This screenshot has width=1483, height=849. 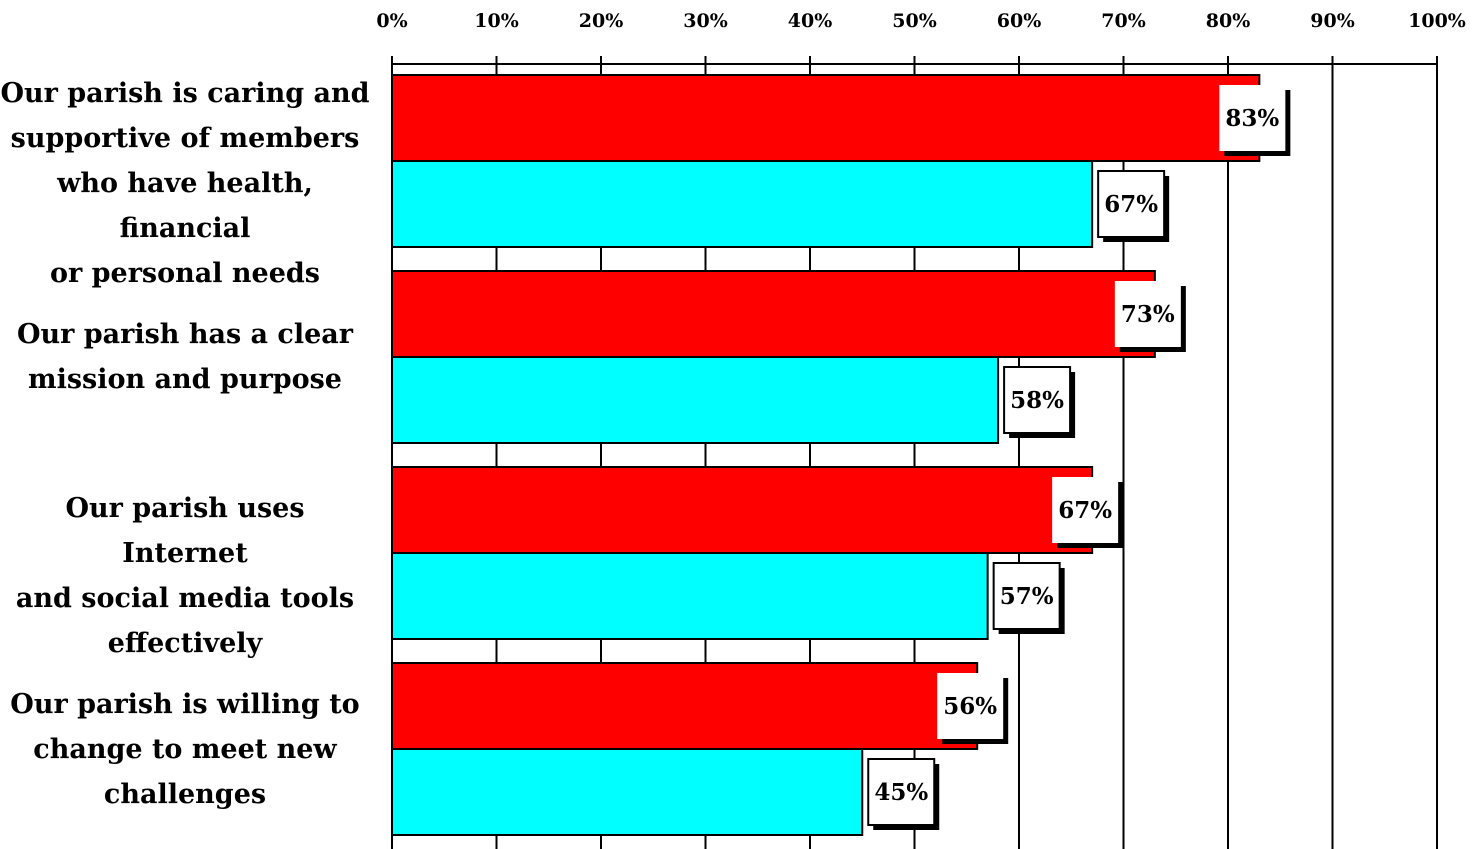 What do you see at coordinates (185, 379) in the screenshot?
I see `category-label-line: mission and purpose` at bounding box center [185, 379].